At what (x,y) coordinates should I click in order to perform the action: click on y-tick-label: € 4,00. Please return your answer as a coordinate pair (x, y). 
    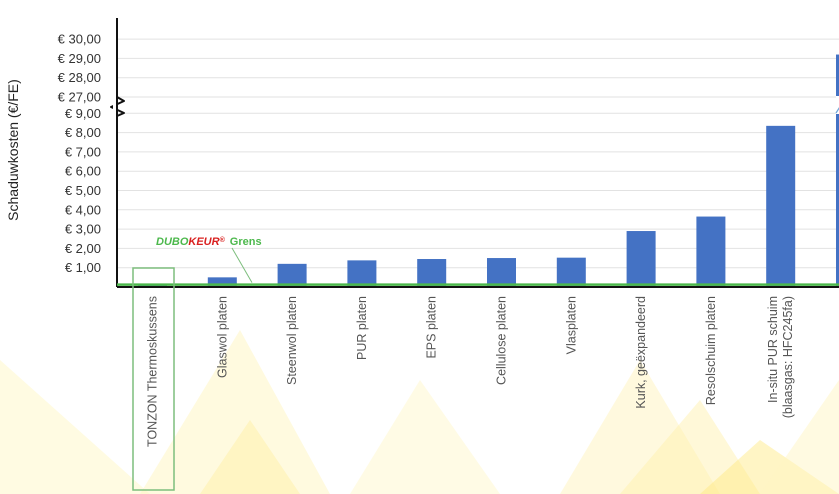
    Looking at the image, I should click on (83, 209).